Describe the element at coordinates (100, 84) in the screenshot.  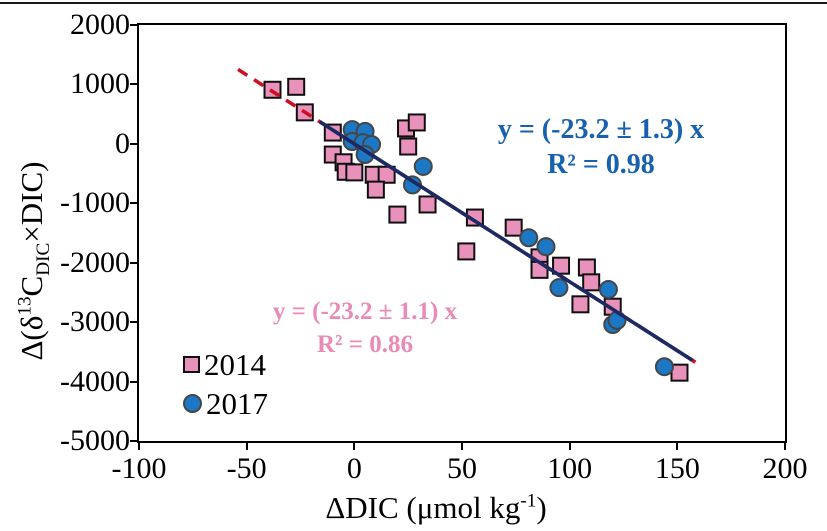
I see `y-tick-label: 1000` at that location.